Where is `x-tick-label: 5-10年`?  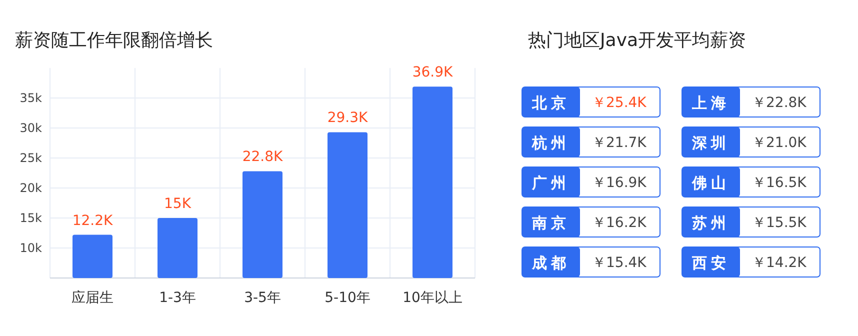
x-tick-label: 5-10年 is located at coordinates (347, 298).